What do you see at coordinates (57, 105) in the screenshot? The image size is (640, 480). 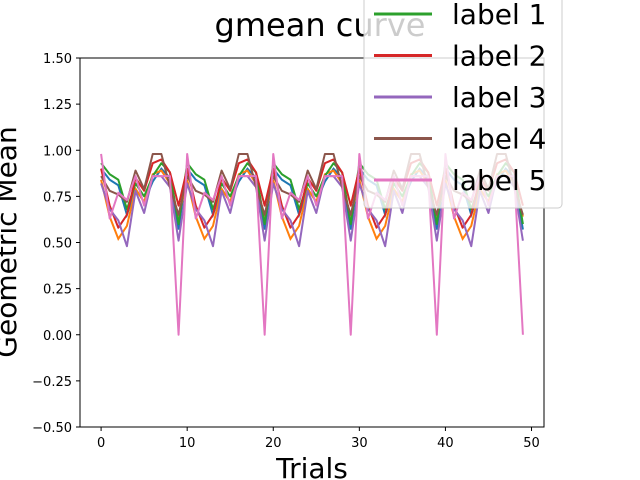 I see `y-tick-label: 1.25` at bounding box center [57, 105].